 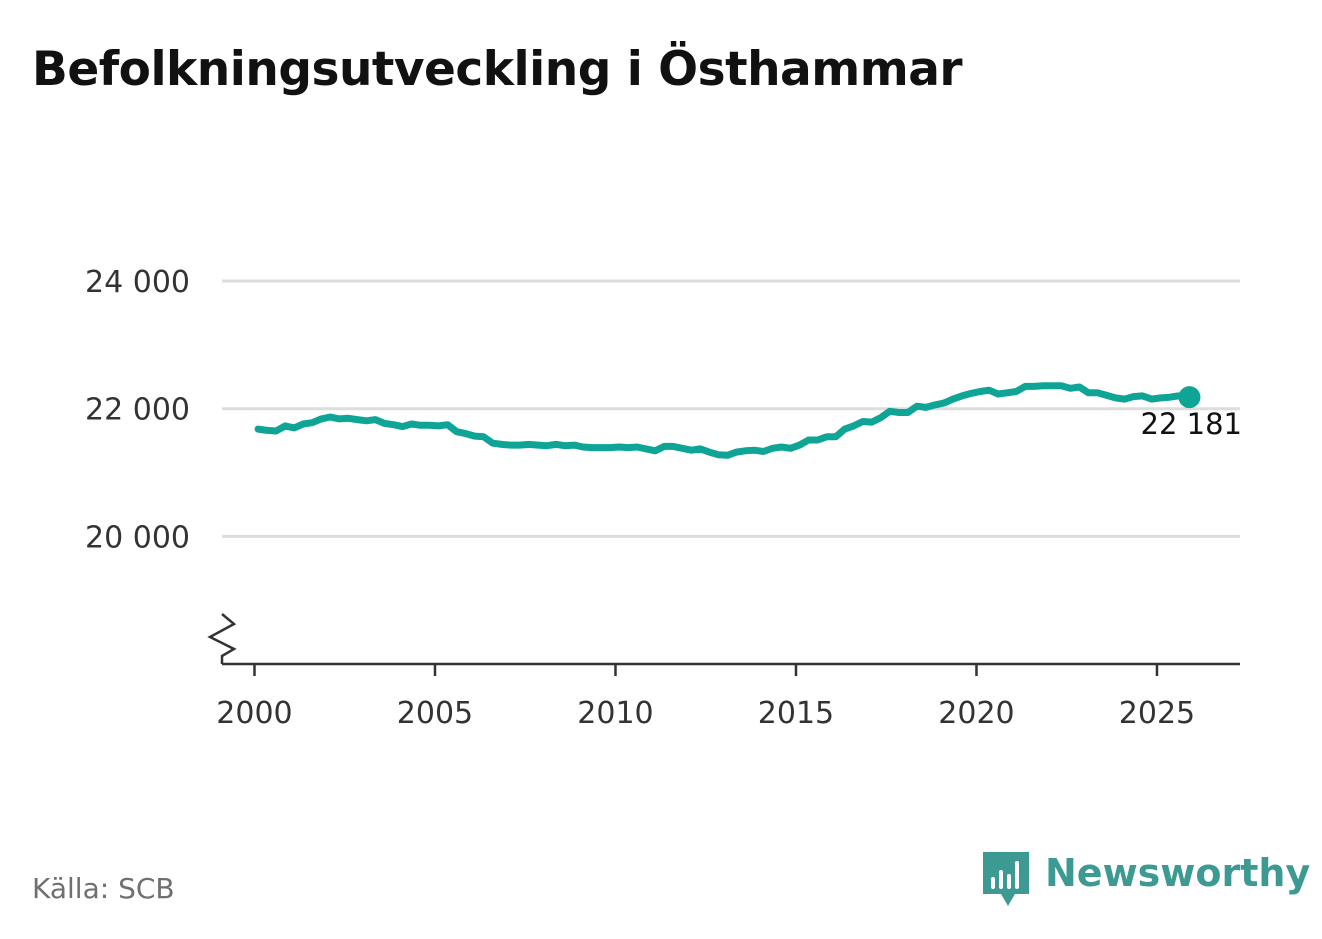 I want to click on end-point-marker, so click(x=1189, y=397).